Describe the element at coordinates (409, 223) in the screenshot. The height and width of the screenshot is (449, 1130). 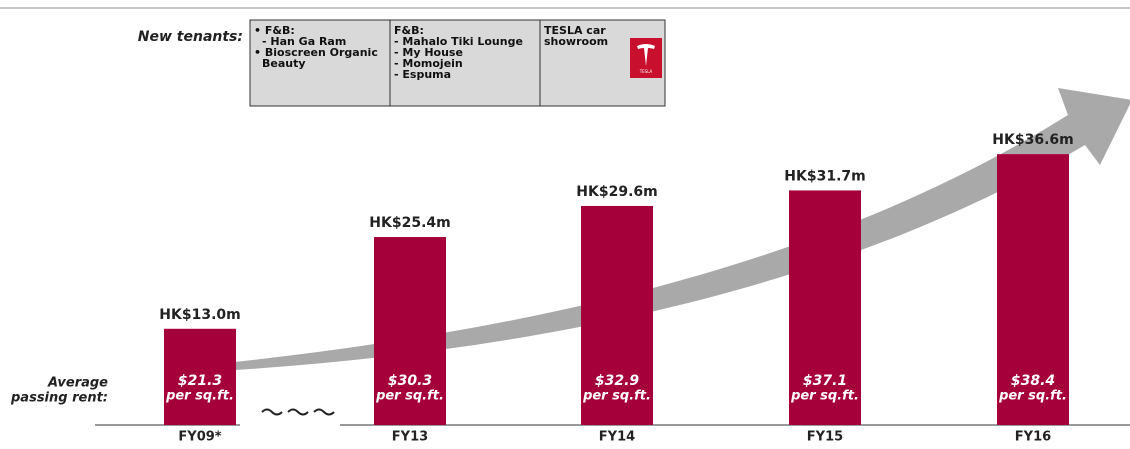
I see `value-label: HK$25.4m` at that location.